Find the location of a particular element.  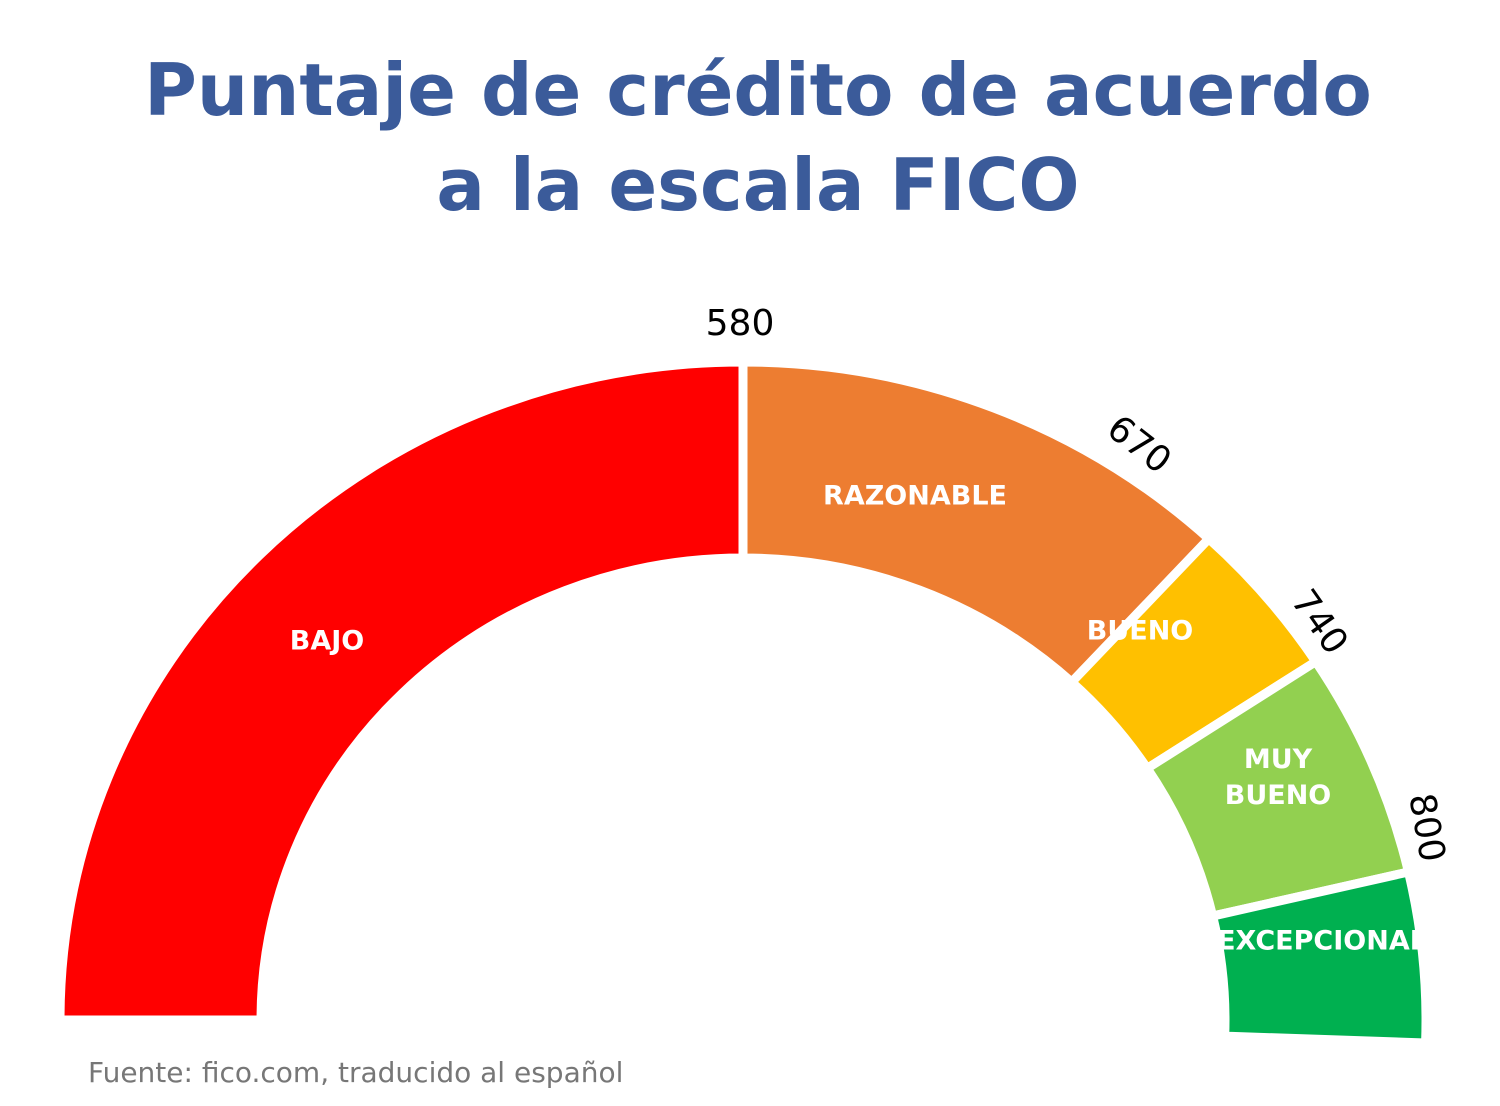

segment-label: EXCEPCIONAL is located at coordinates (1322, 941).